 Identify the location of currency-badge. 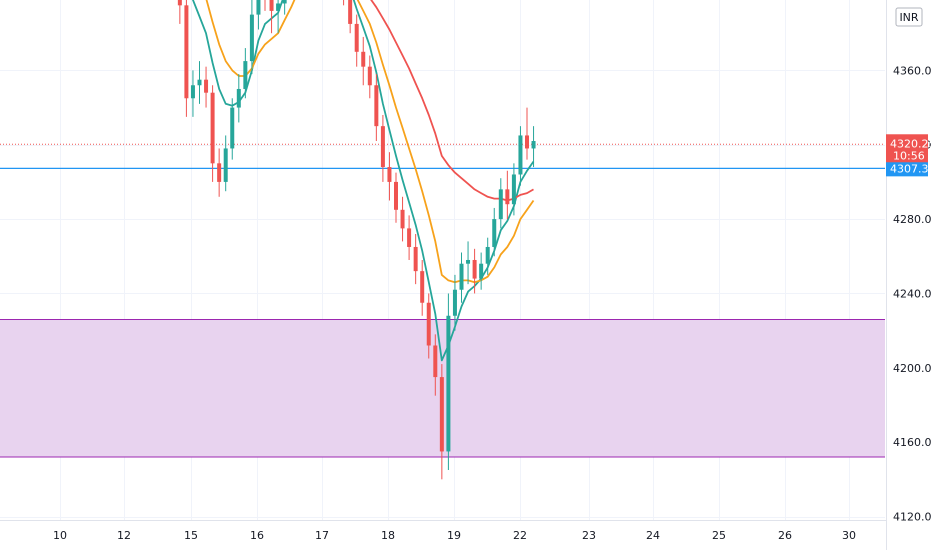
(909, 17).